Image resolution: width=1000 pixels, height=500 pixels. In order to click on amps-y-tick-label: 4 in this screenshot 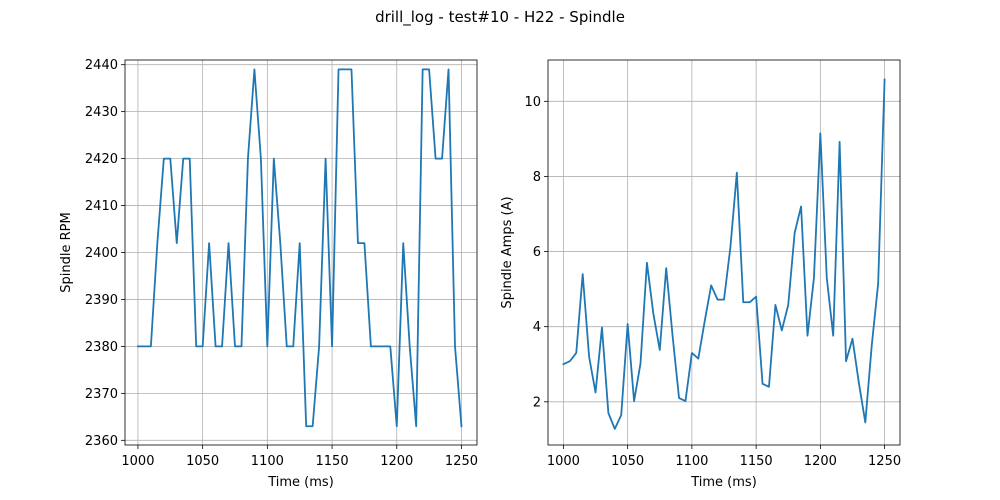, I will do `click(537, 327)`.